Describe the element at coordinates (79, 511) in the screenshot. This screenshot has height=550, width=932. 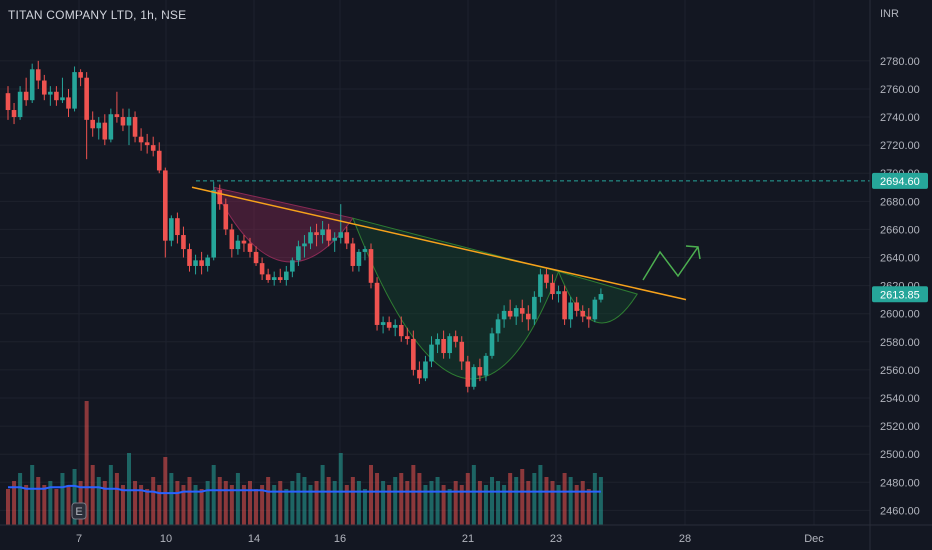
I see `earnings-icon` at that location.